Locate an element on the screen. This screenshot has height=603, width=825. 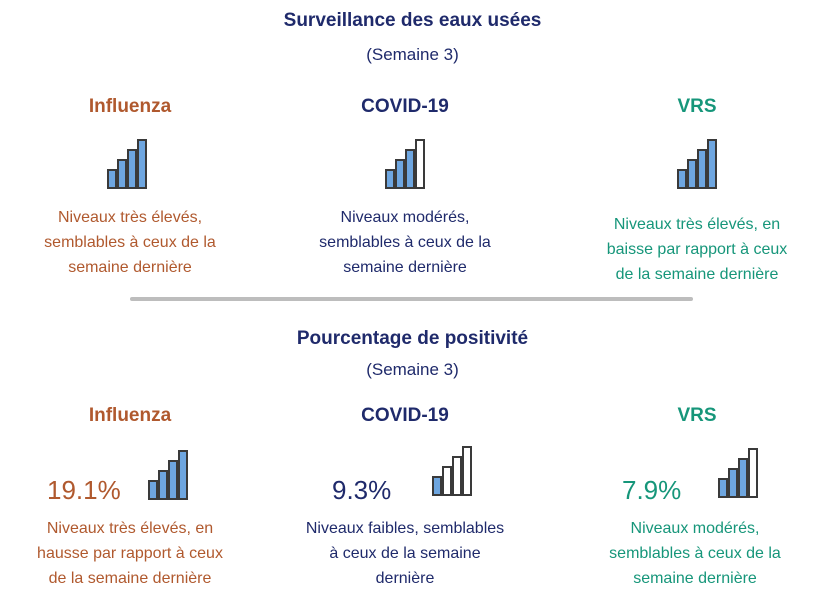
wastewater-influenza-title: Influenza is located at coordinates (130, 106).